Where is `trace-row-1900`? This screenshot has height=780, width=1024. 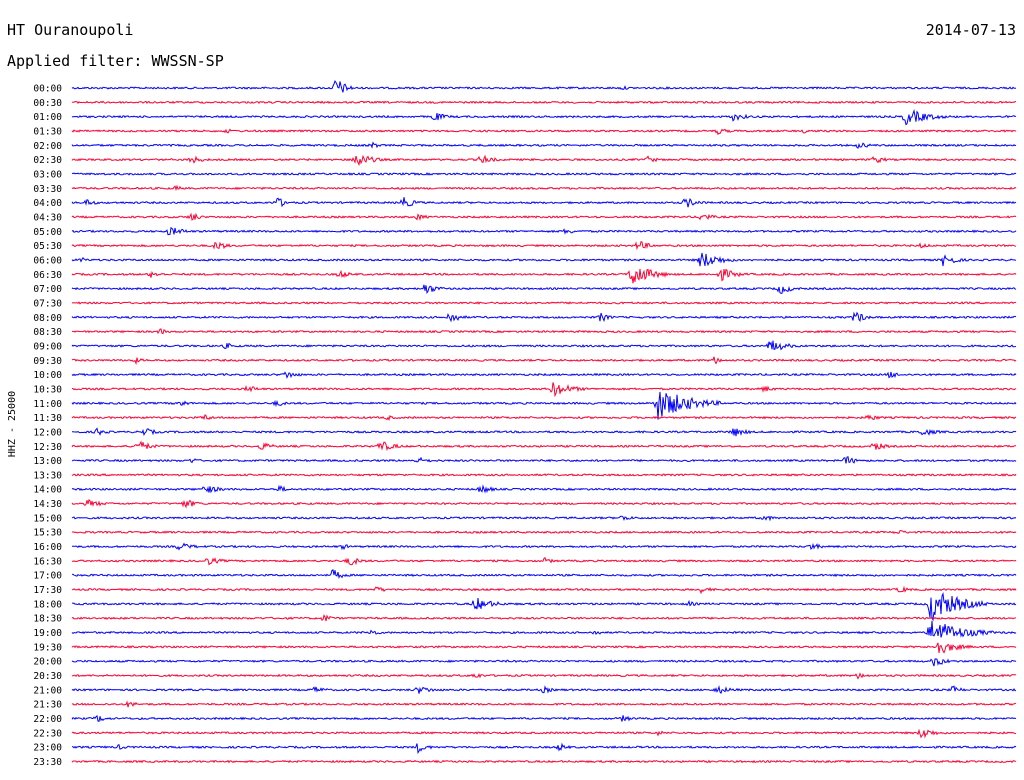 trace-row-1900 is located at coordinates (544, 629).